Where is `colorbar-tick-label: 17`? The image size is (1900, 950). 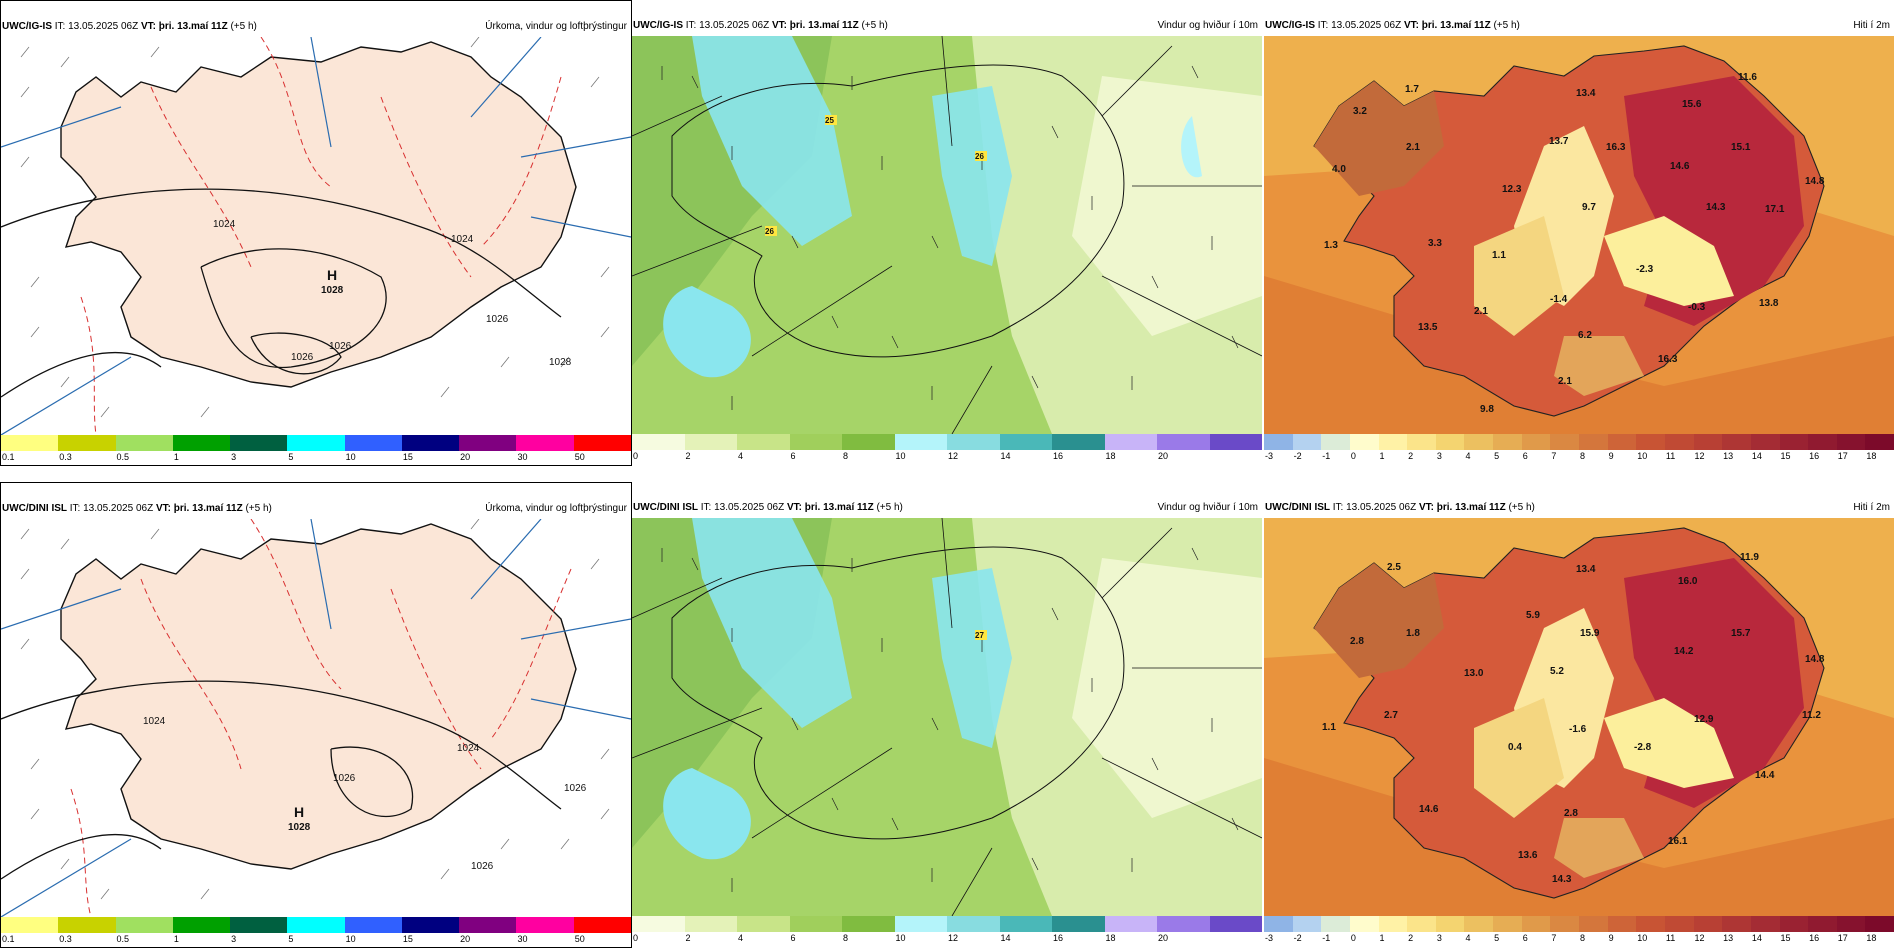
colorbar-tick-label: 17 is located at coordinates (1842, 938).